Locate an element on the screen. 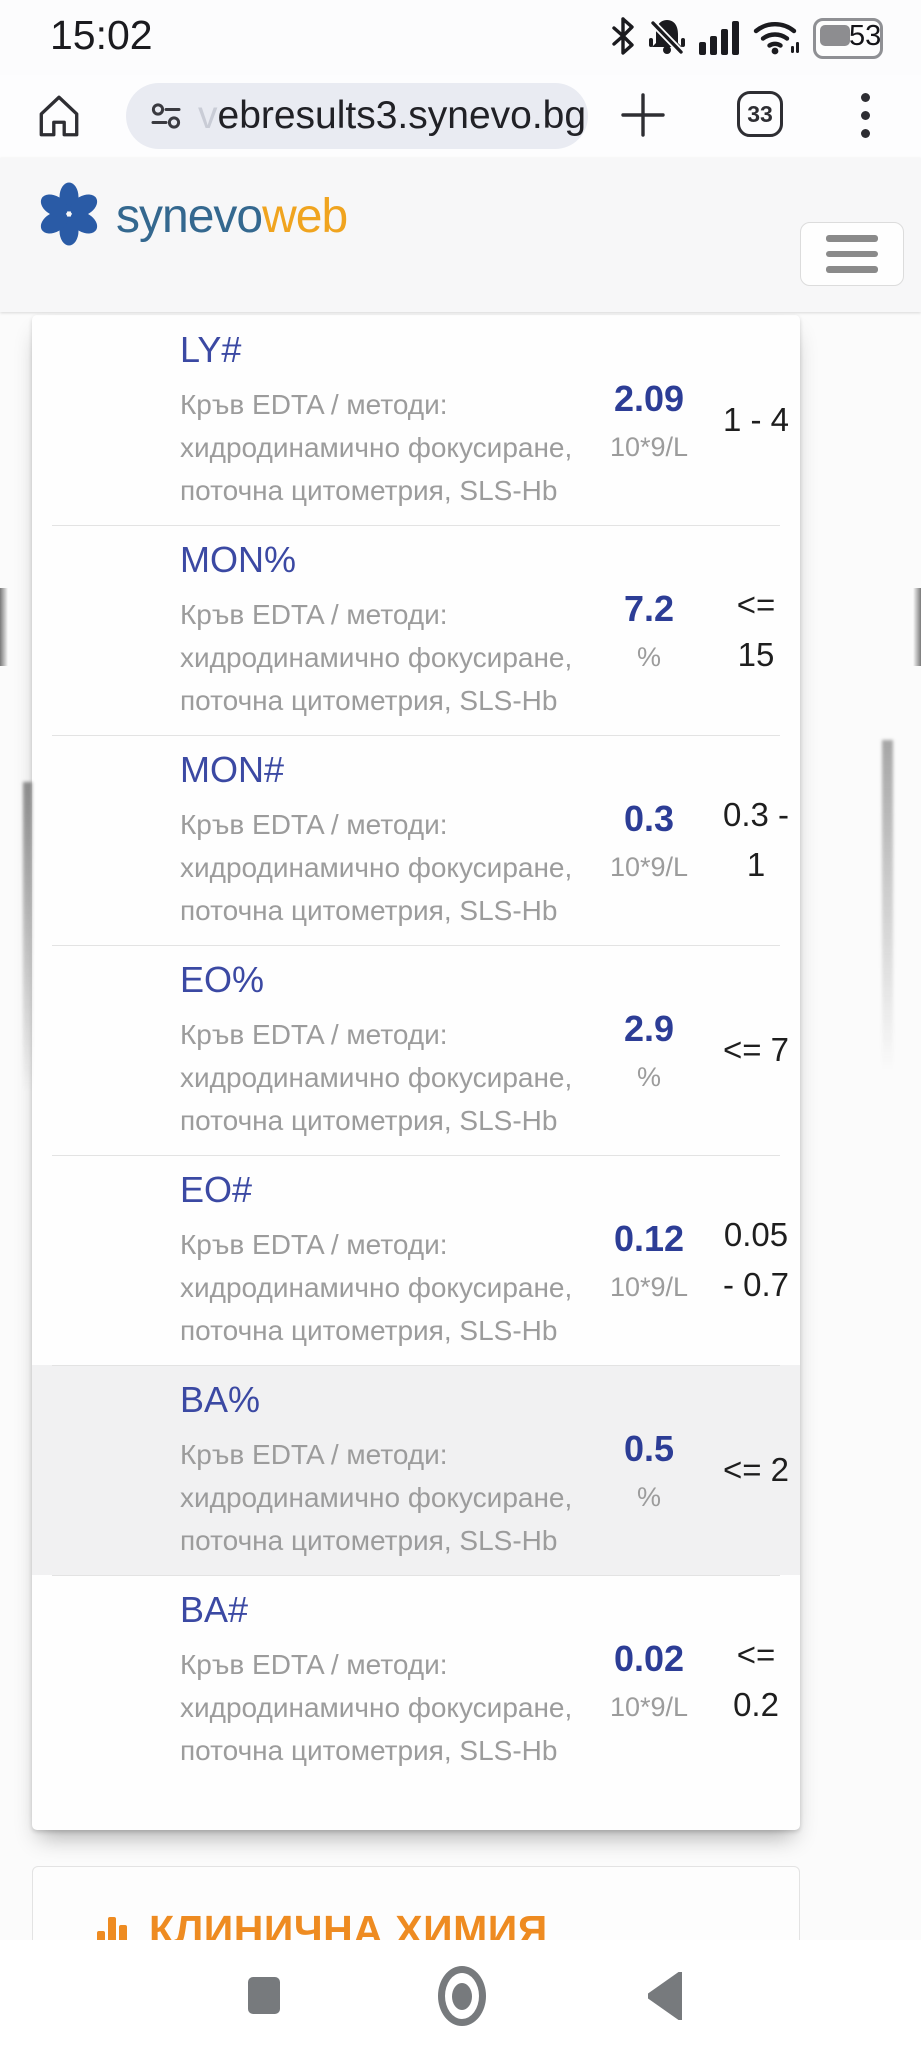 Image resolution: width=921 pixels, height=2048 pixels. test-name: EO% is located at coordinates (222, 979).